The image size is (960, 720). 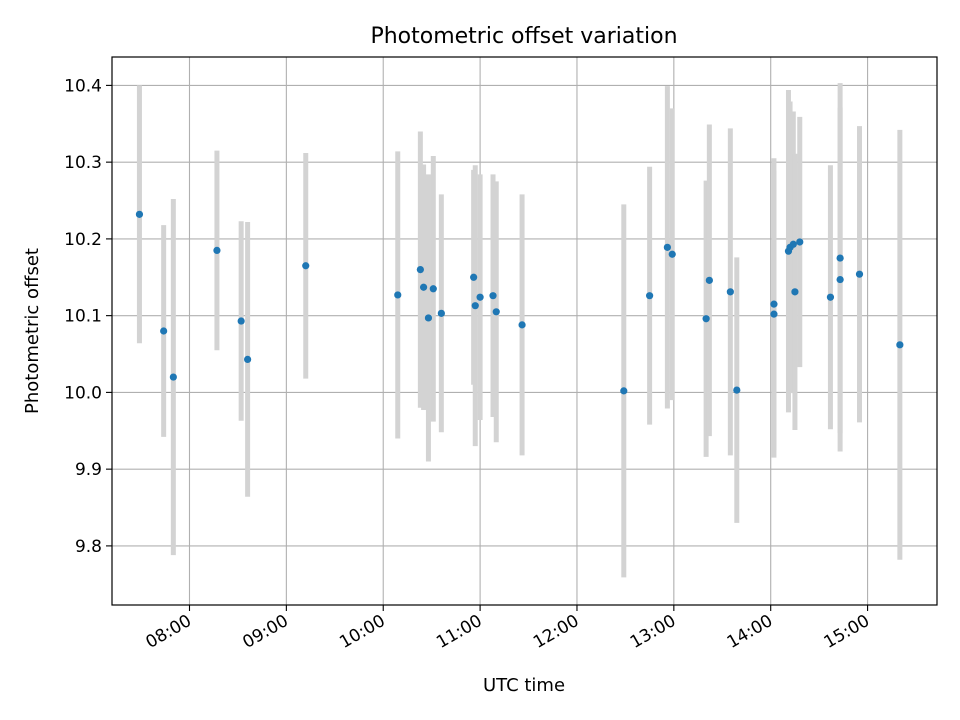 I want to click on chart-title: Photometric offset variation, so click(x=523, y=36).